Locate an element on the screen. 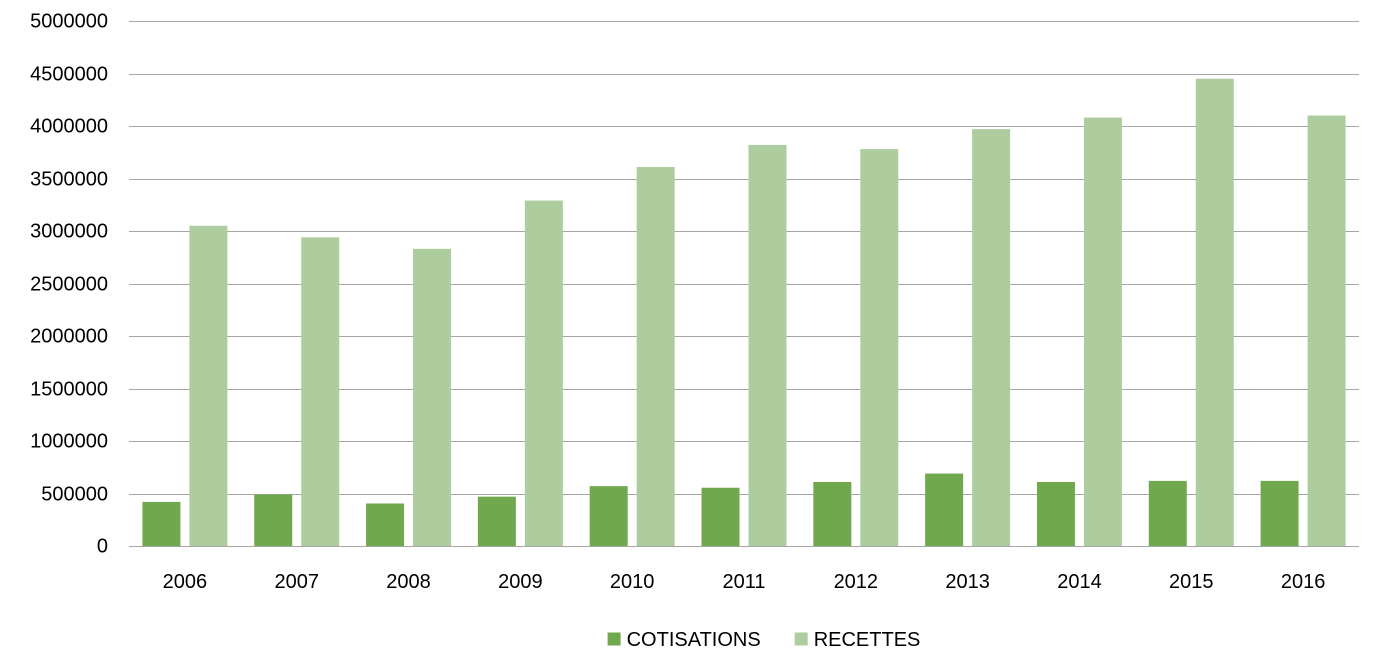 This screenshot has height=655, width=1373. bar-cotisations-2009 is located at coordinates (496, 521).